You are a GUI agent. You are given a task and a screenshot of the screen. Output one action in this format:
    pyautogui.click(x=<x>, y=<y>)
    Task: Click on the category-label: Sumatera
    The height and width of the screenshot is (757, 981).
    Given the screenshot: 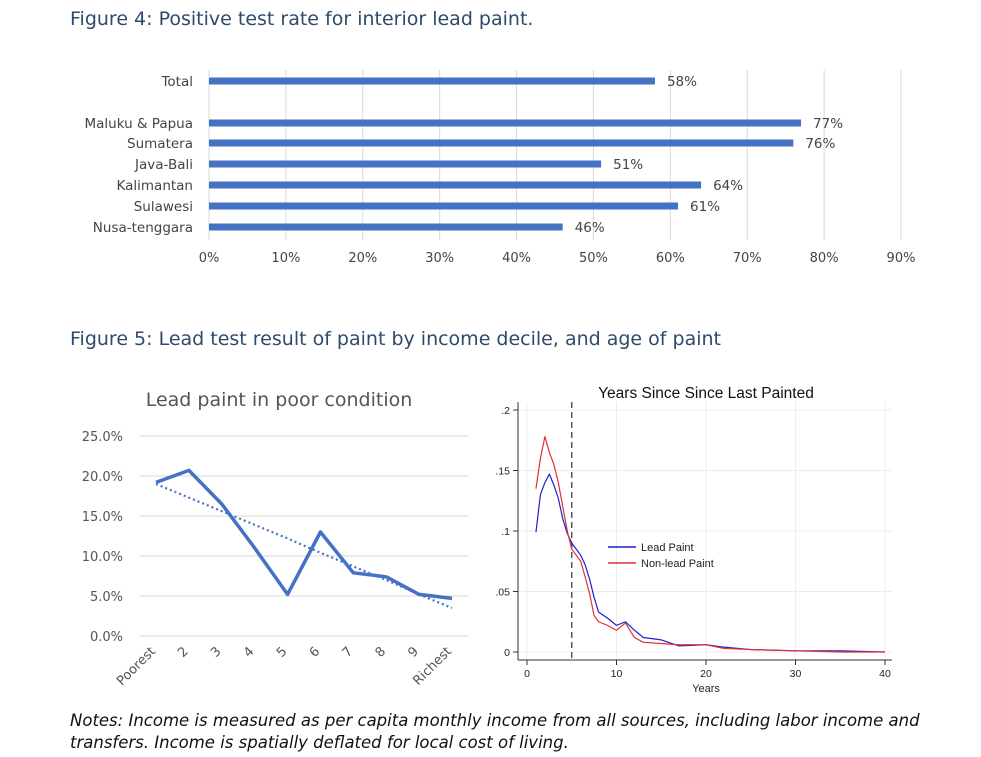 What is the action you would take?
    pyautogui.click(x=160, y=144)
    